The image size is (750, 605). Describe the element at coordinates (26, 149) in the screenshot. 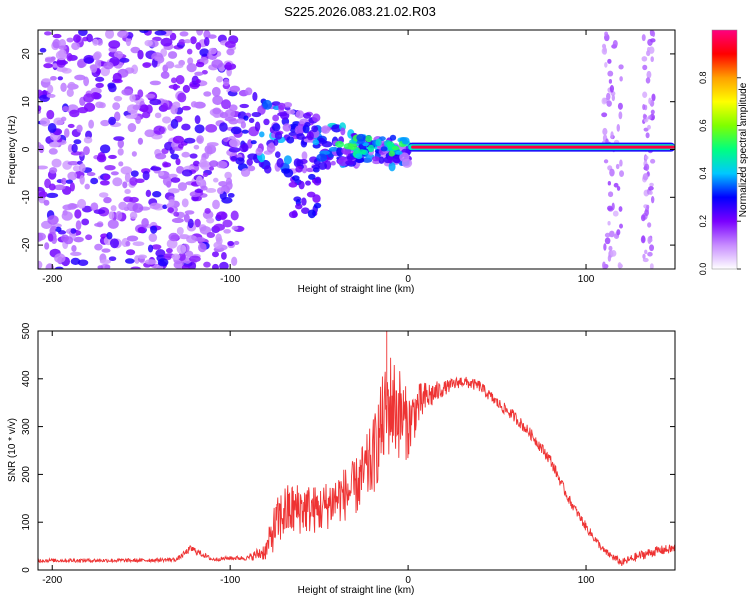

I see `spectrogram-y-tick-label: 0` at that location.